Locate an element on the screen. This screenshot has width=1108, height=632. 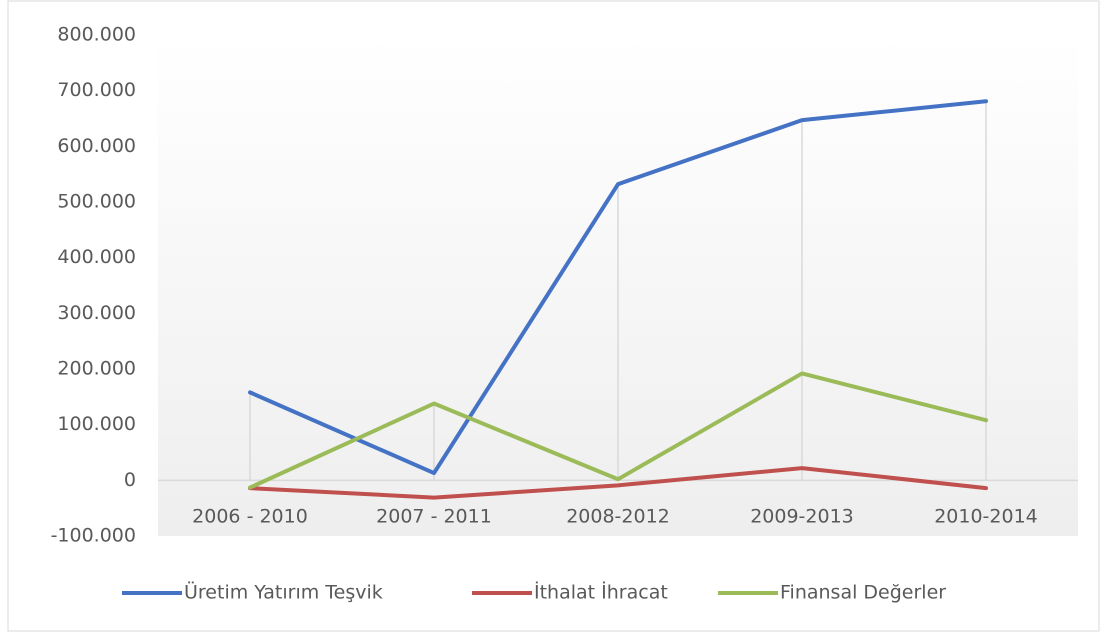
legend-label: İthalat İhracat is located at coordinates (601, 592).